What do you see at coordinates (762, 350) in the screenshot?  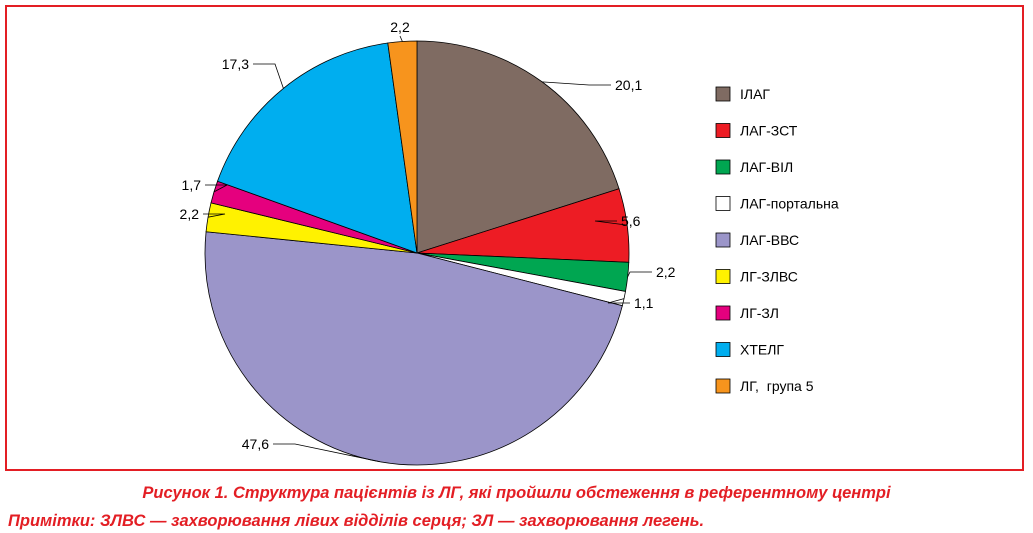 I see `legend-label: ХТЕЛГ` at bounding box center [762, 350].